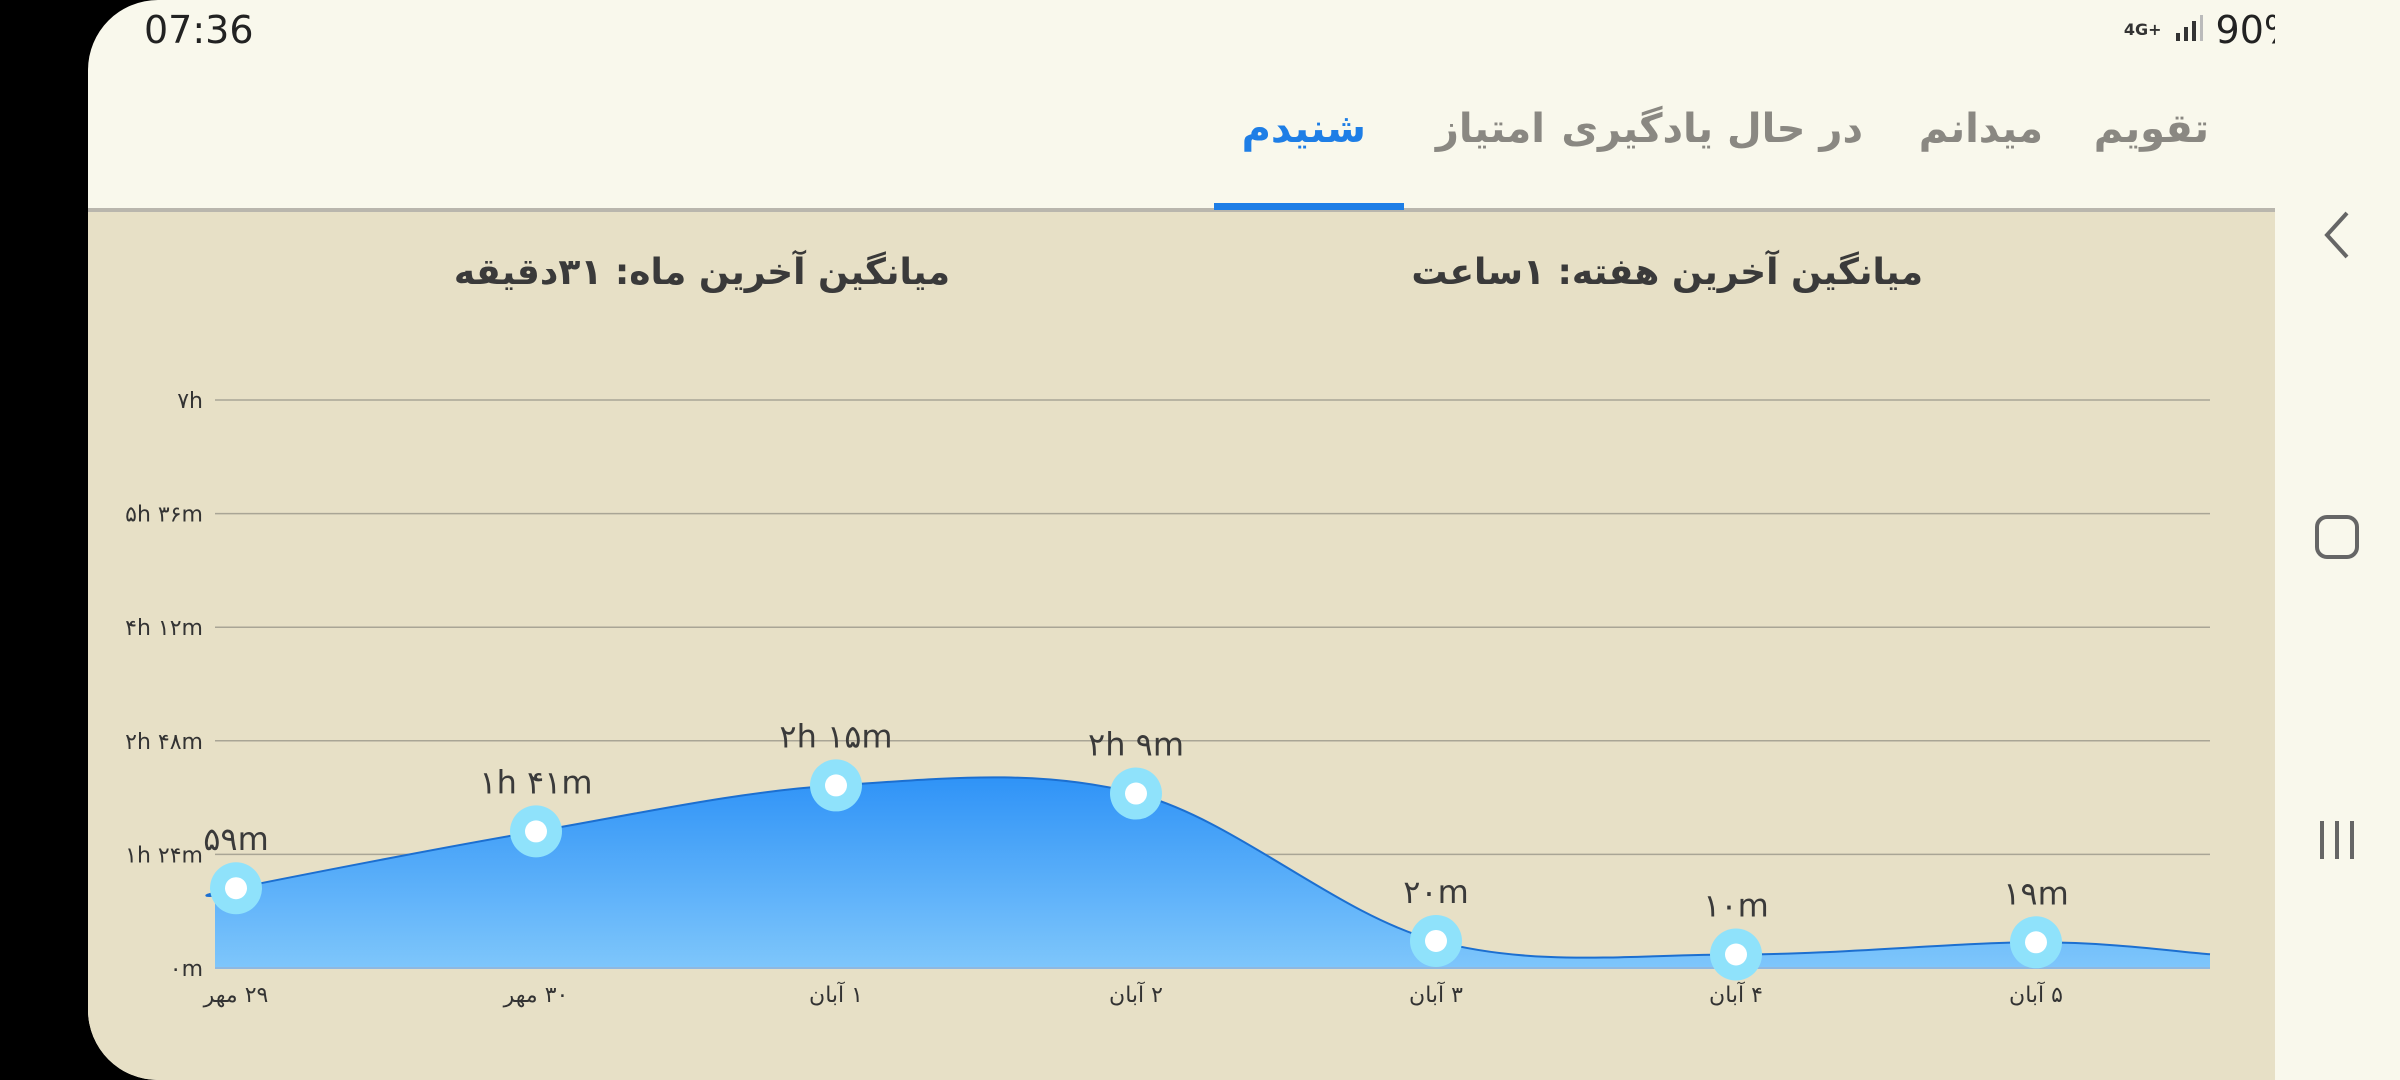 Image resolution: width=2400 pixels, height=1080 pixels. I want to click on data-label: ۱۰m, so click(1736, 905).